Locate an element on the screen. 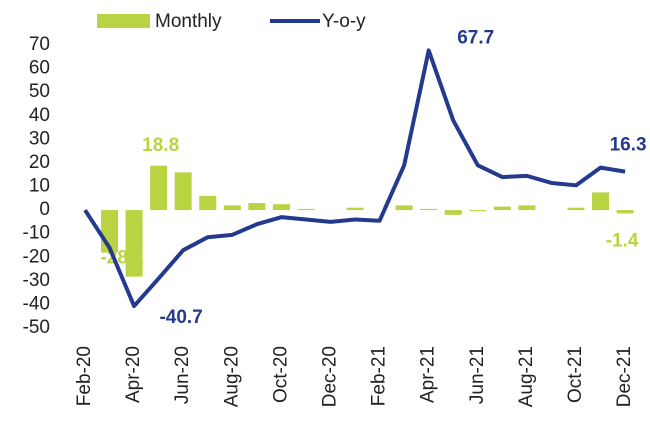 The height and width of the screenshot is (421, 650). y-tick-label: -20 is located at coordinates (36, 256).